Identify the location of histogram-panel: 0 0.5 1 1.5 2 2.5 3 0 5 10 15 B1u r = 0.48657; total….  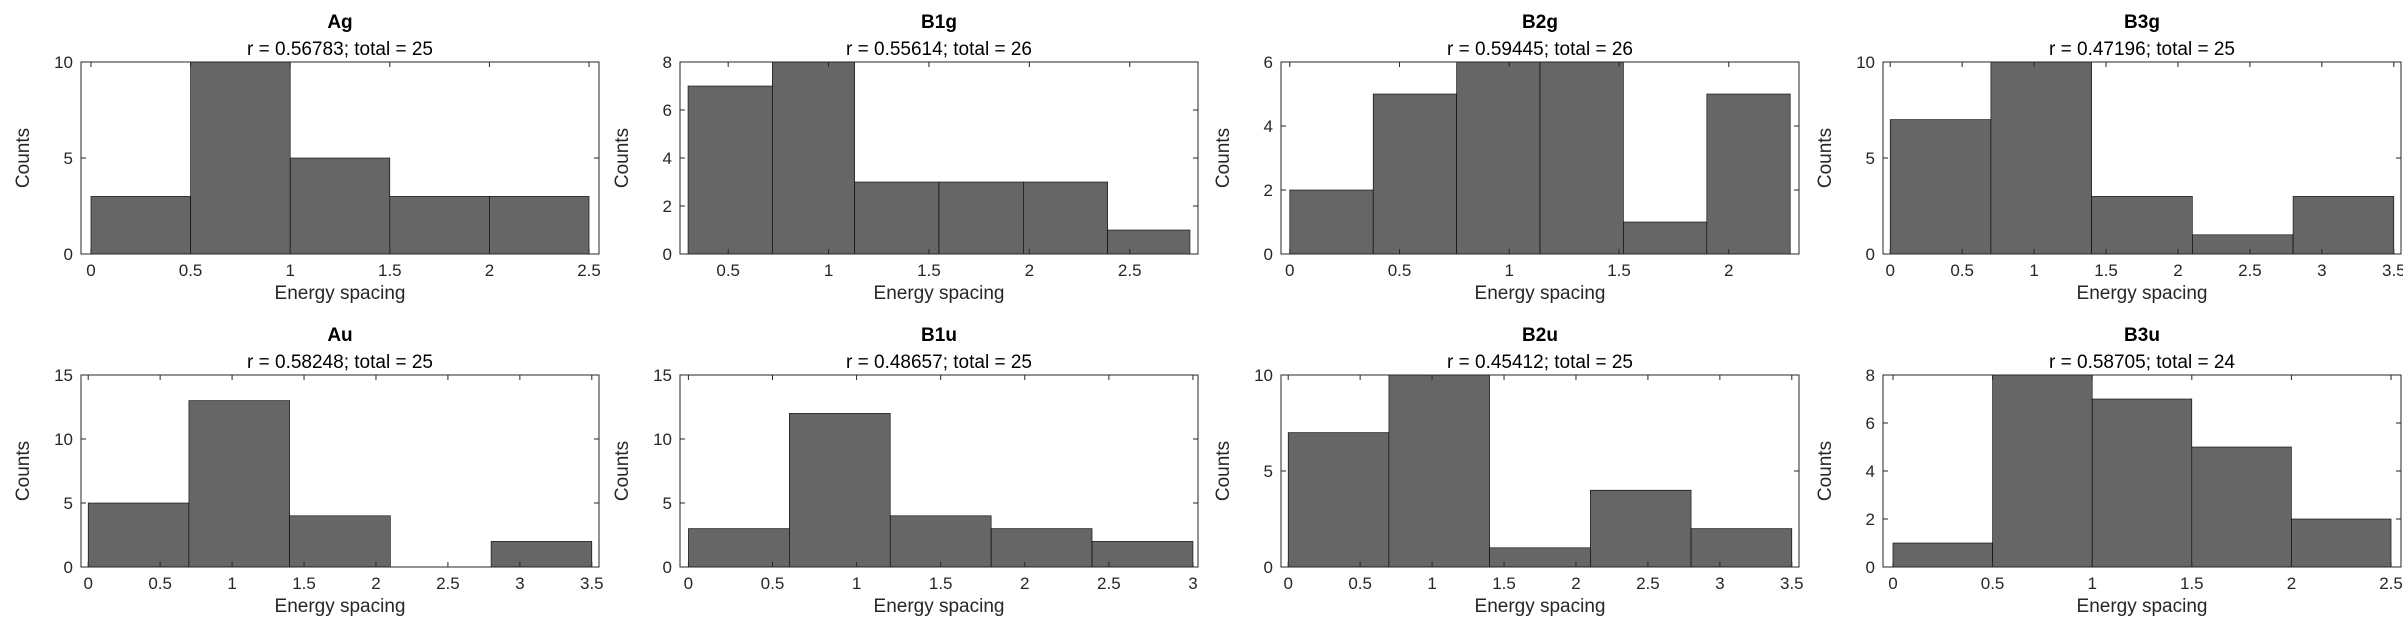
(905, 471).